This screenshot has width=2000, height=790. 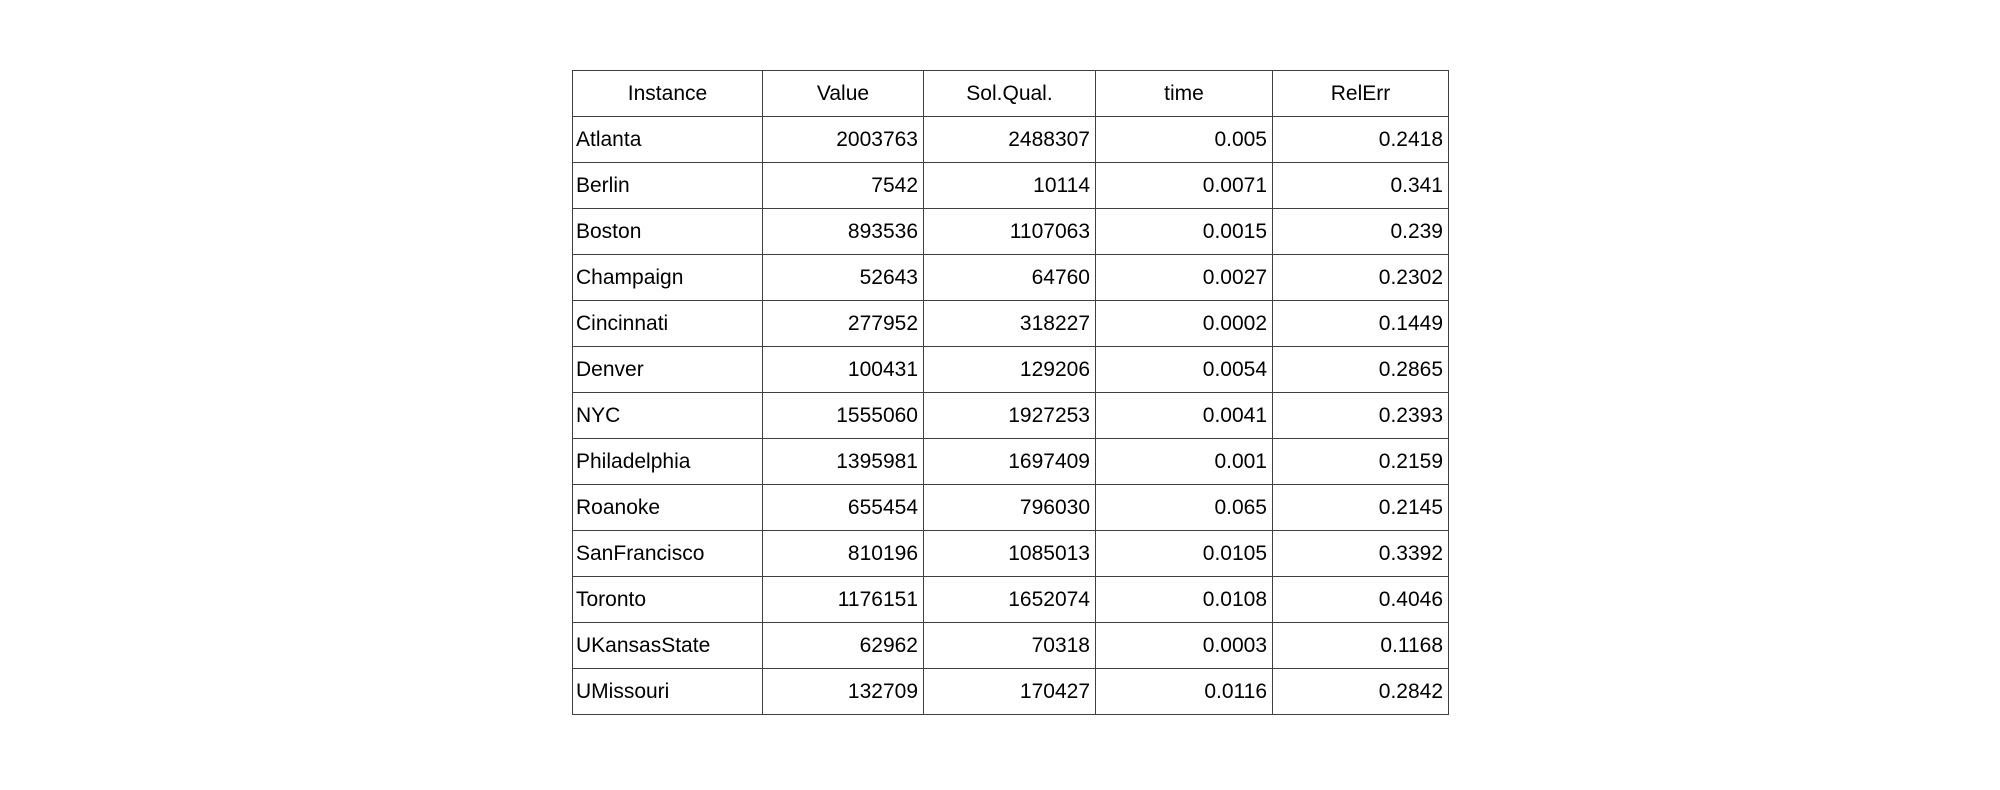 What do you see at coordinates (843, 185) in the screenshot?
I see `table-cell-value: 7542` at bounding box center [843, 185].